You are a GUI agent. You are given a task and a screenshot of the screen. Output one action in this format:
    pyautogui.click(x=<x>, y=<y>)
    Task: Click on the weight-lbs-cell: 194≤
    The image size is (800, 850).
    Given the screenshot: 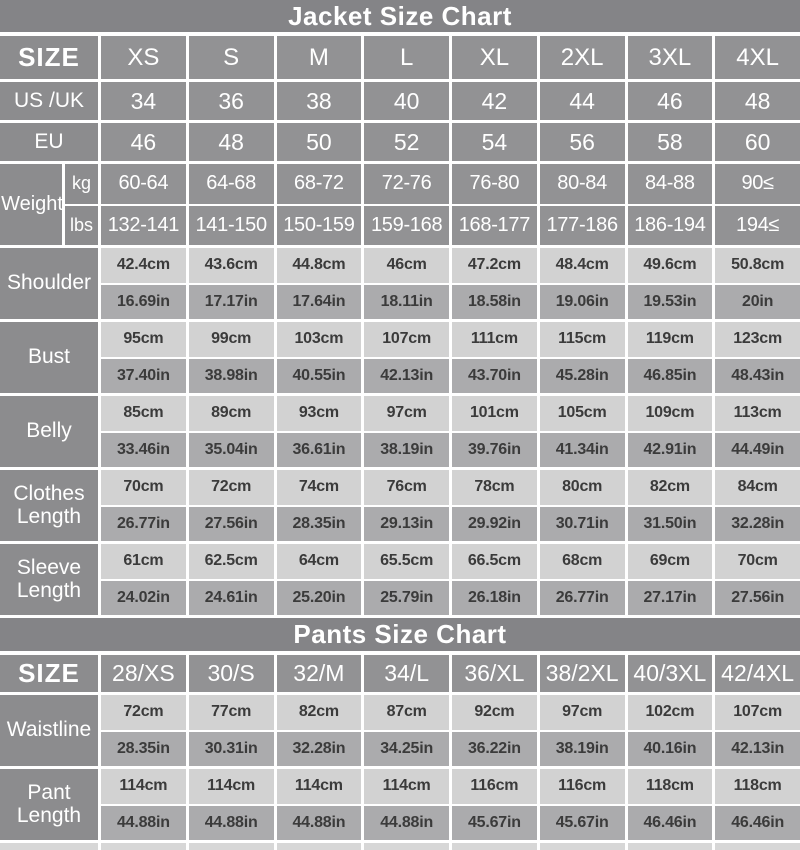 What is the action you would take?
    pyautogui.click(x=757, y=225)
    